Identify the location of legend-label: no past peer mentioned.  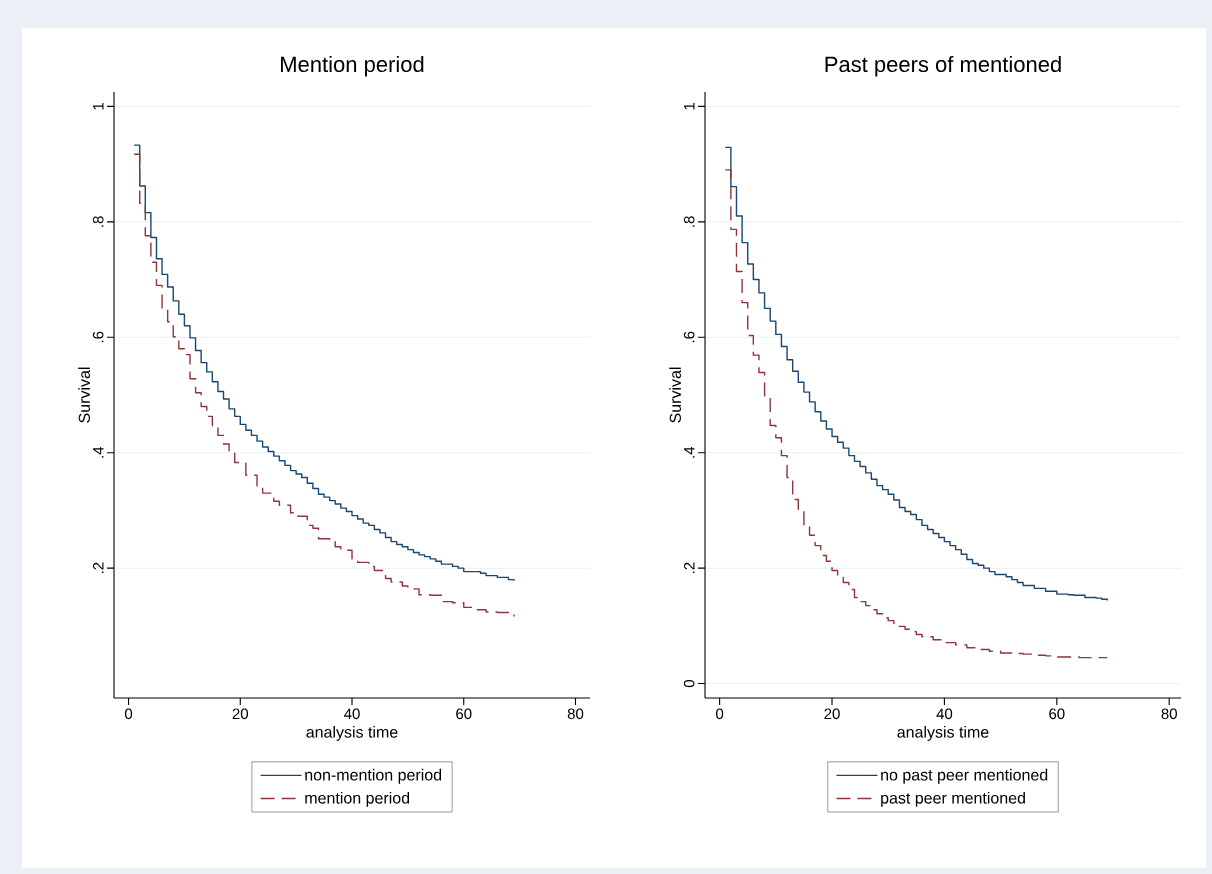
(964, 776).